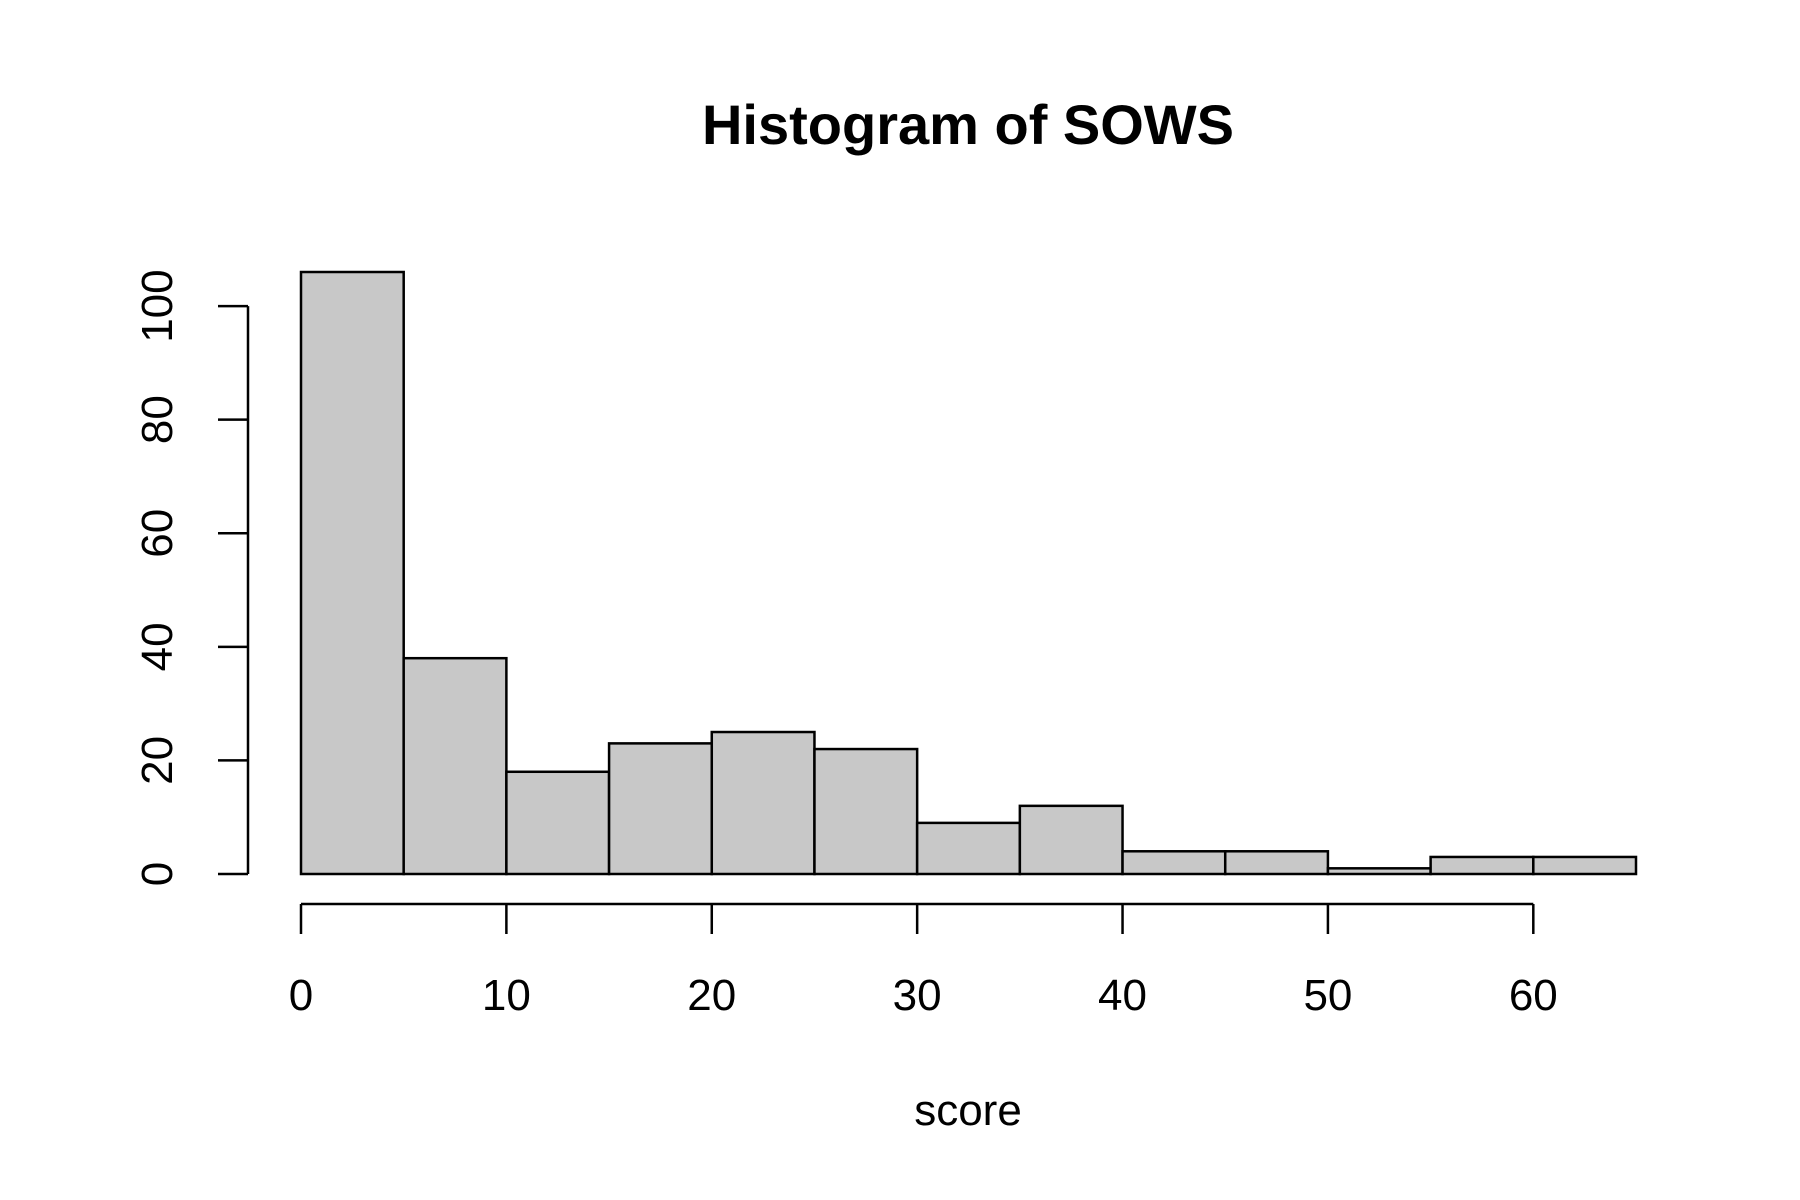  Describe the element at coordinates (968, 124) in the screenshot. I see `chart-title: Histogram of SOWS` at that location.